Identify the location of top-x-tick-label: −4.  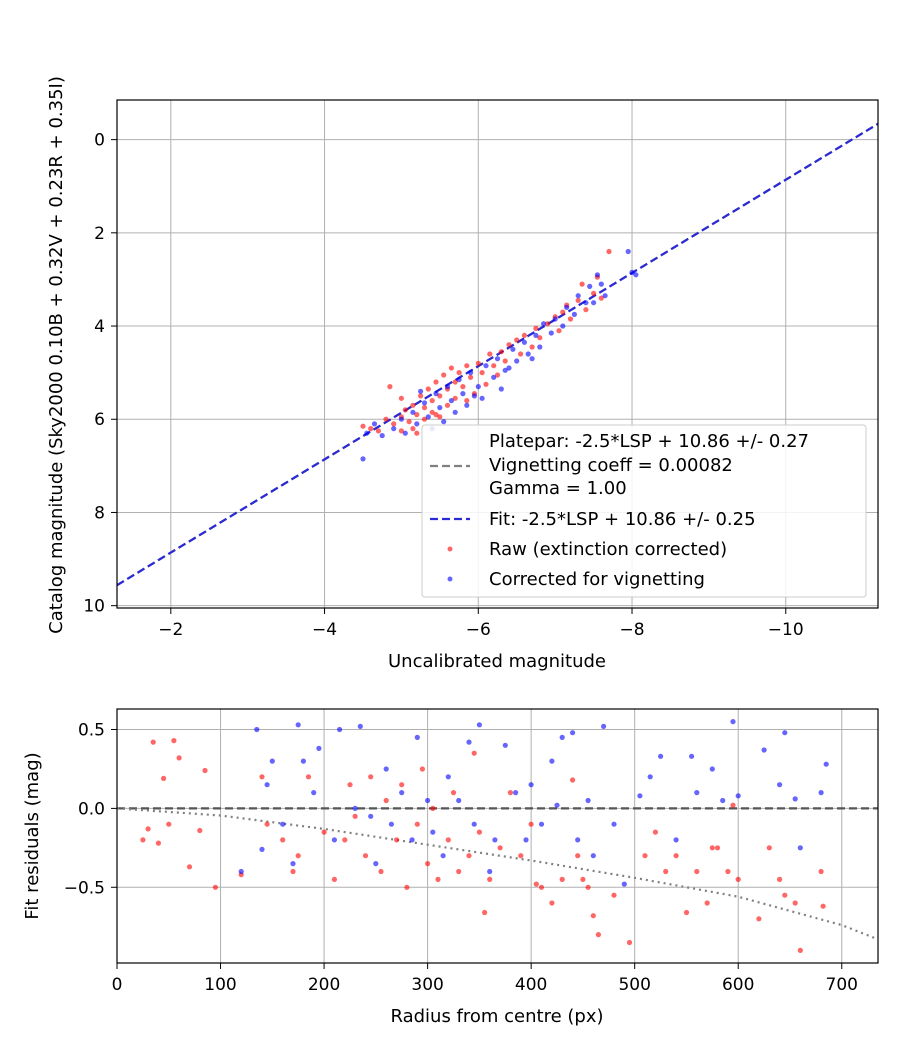
(324, 630).